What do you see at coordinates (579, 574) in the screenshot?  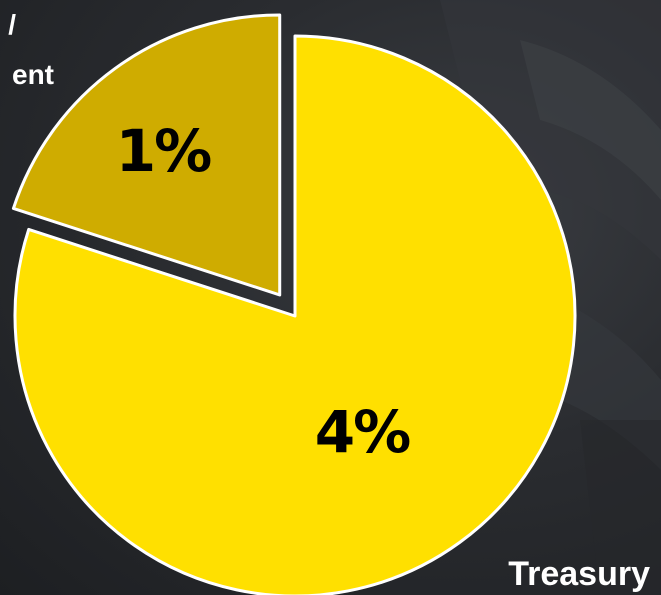 I see `category-label-treasury: Treasury` at bounding box center [579, 574].